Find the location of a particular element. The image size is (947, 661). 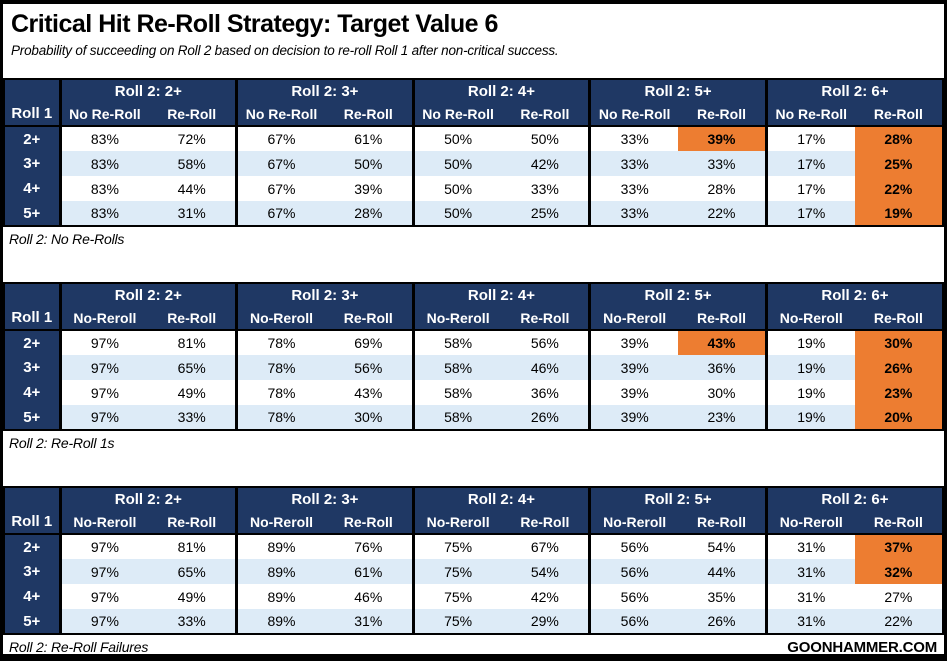

table-row: 5+ 97% 33% 78% 30% 58% 26% 39% 23% 19% 20% is located at coordinates (473, 417).